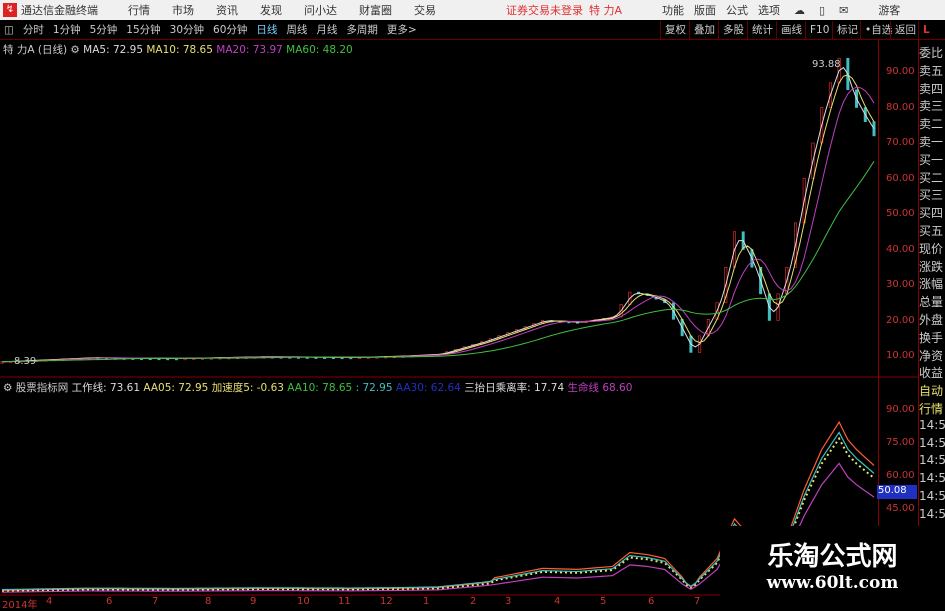  Describe the element at coordinates (705, 10) in the screenshot. I see `menu-banmian: 版面` at that location.